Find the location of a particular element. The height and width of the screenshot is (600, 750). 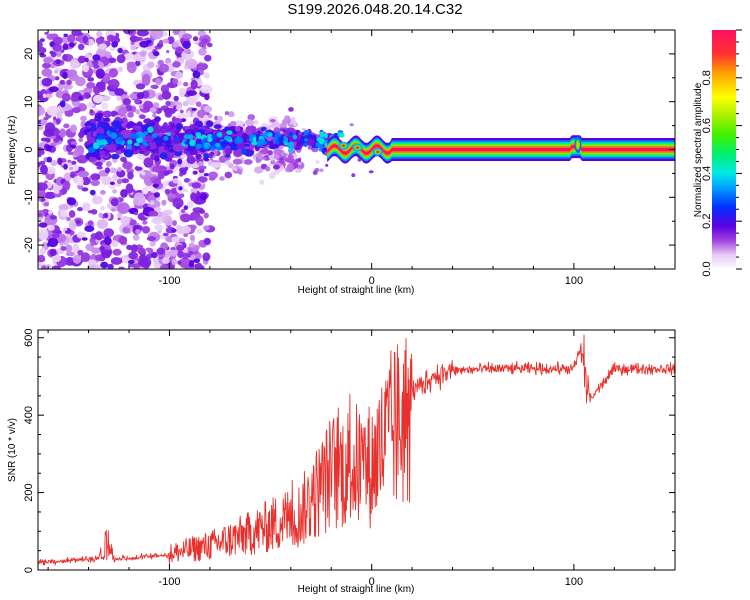

colorbar-label: Normalized spectral amplitude is located at coordinates (698, 149).